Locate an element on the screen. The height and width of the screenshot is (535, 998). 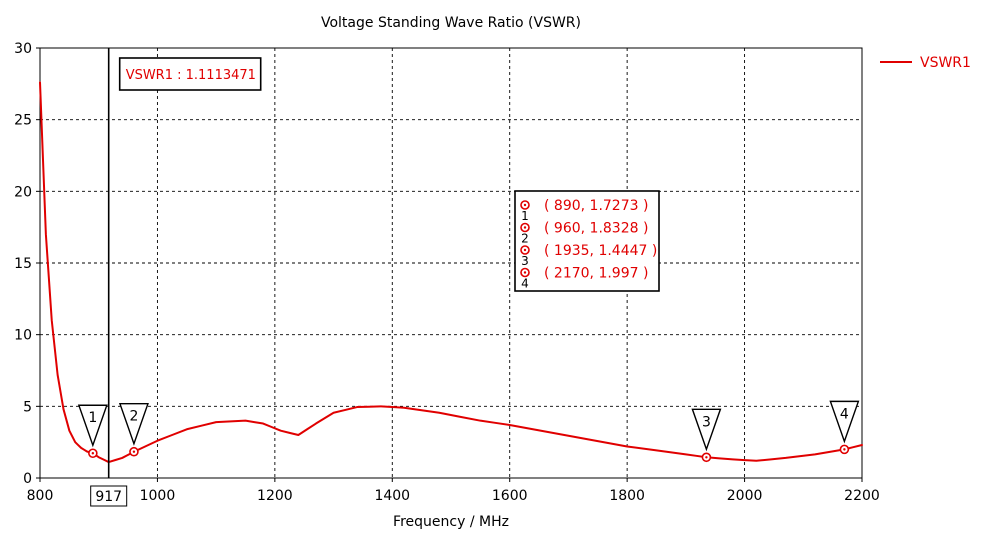
cursor-x-label: 917 is located at coordinates (108, 497).